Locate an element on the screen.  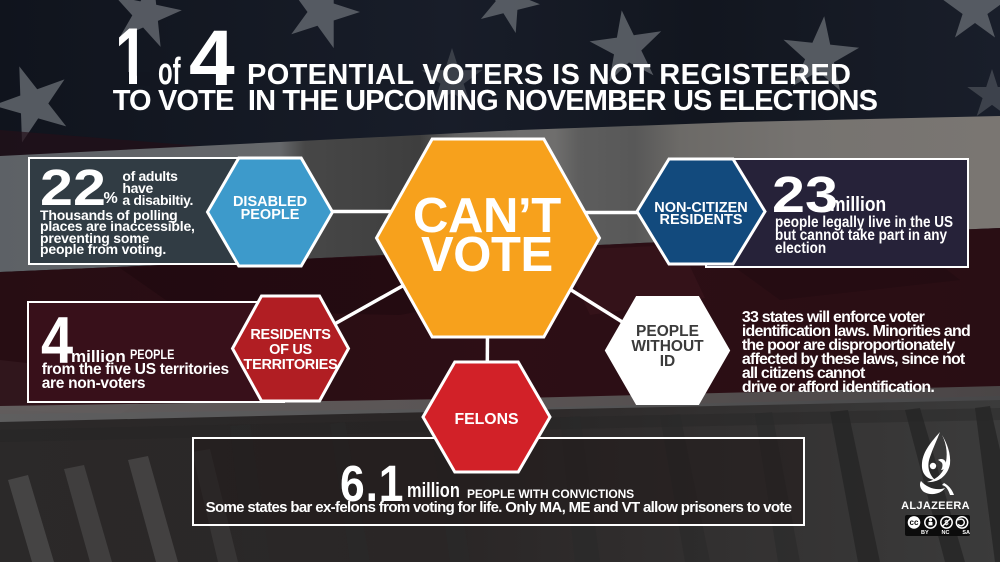
svg-text: cc is located at coordinates (914, 522).